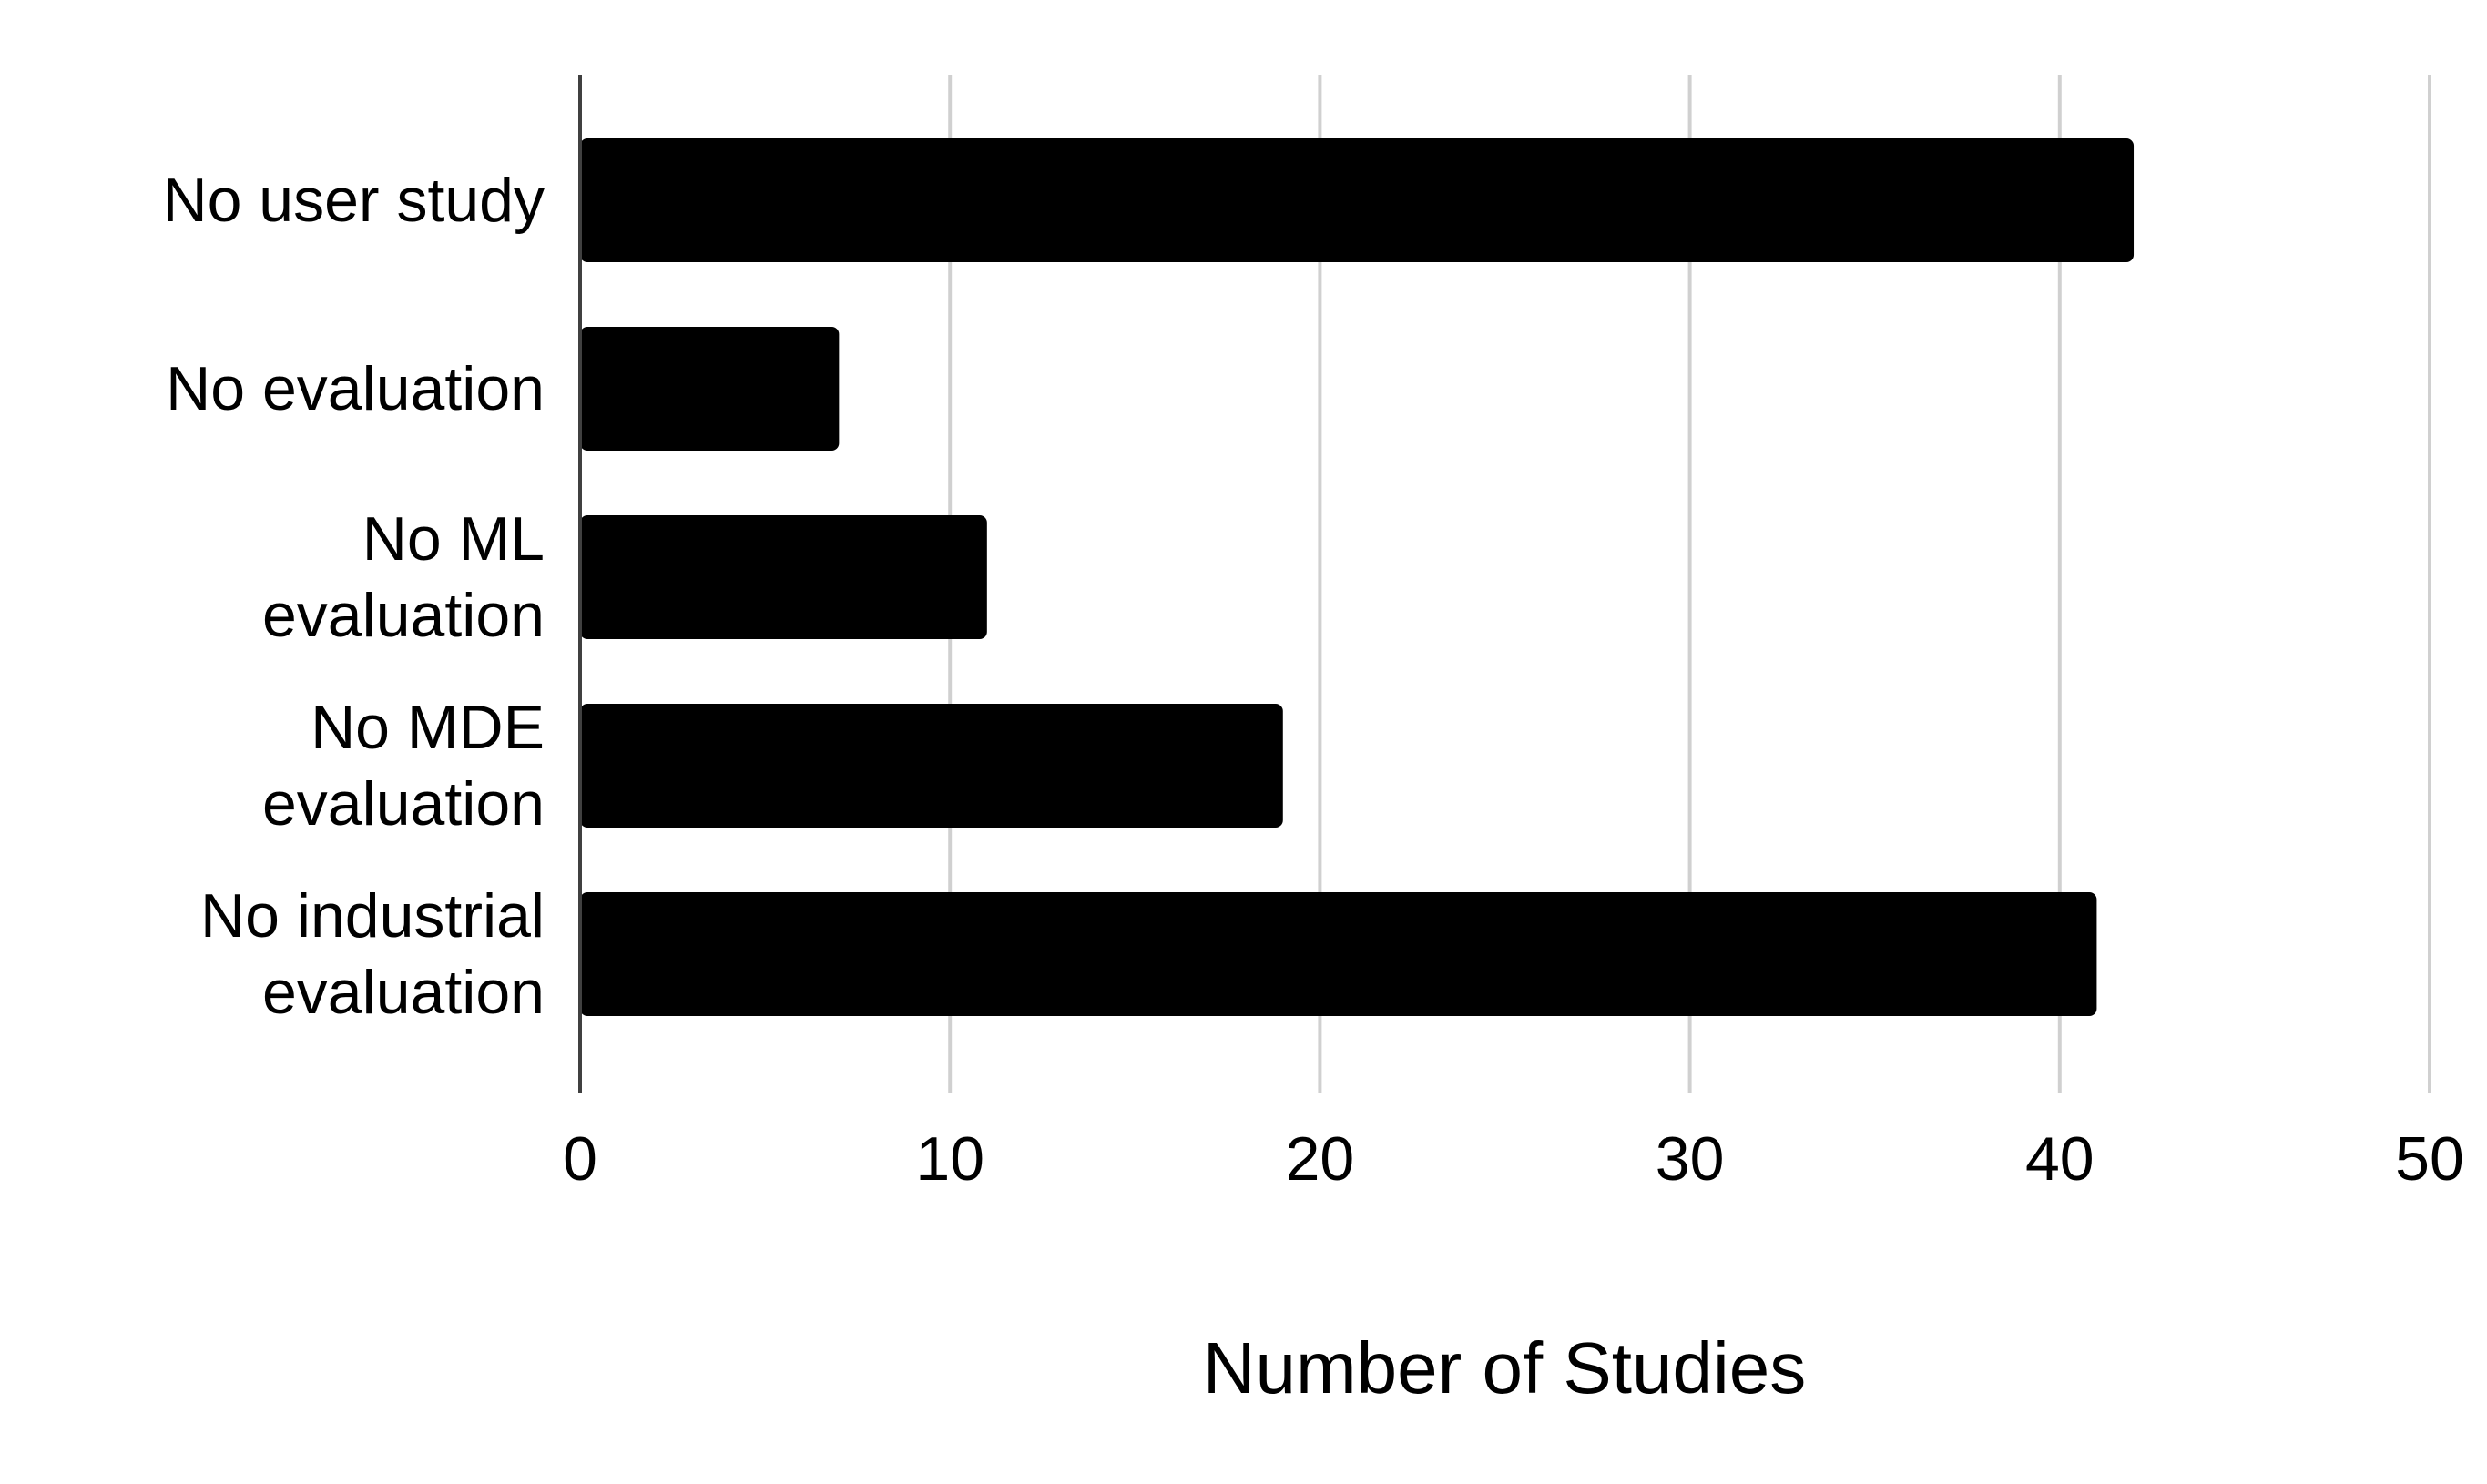 The width and height of the screenshot is (2487, 1484). I want to click on category-label-4: No industrial evaluation, so click(372, 954).